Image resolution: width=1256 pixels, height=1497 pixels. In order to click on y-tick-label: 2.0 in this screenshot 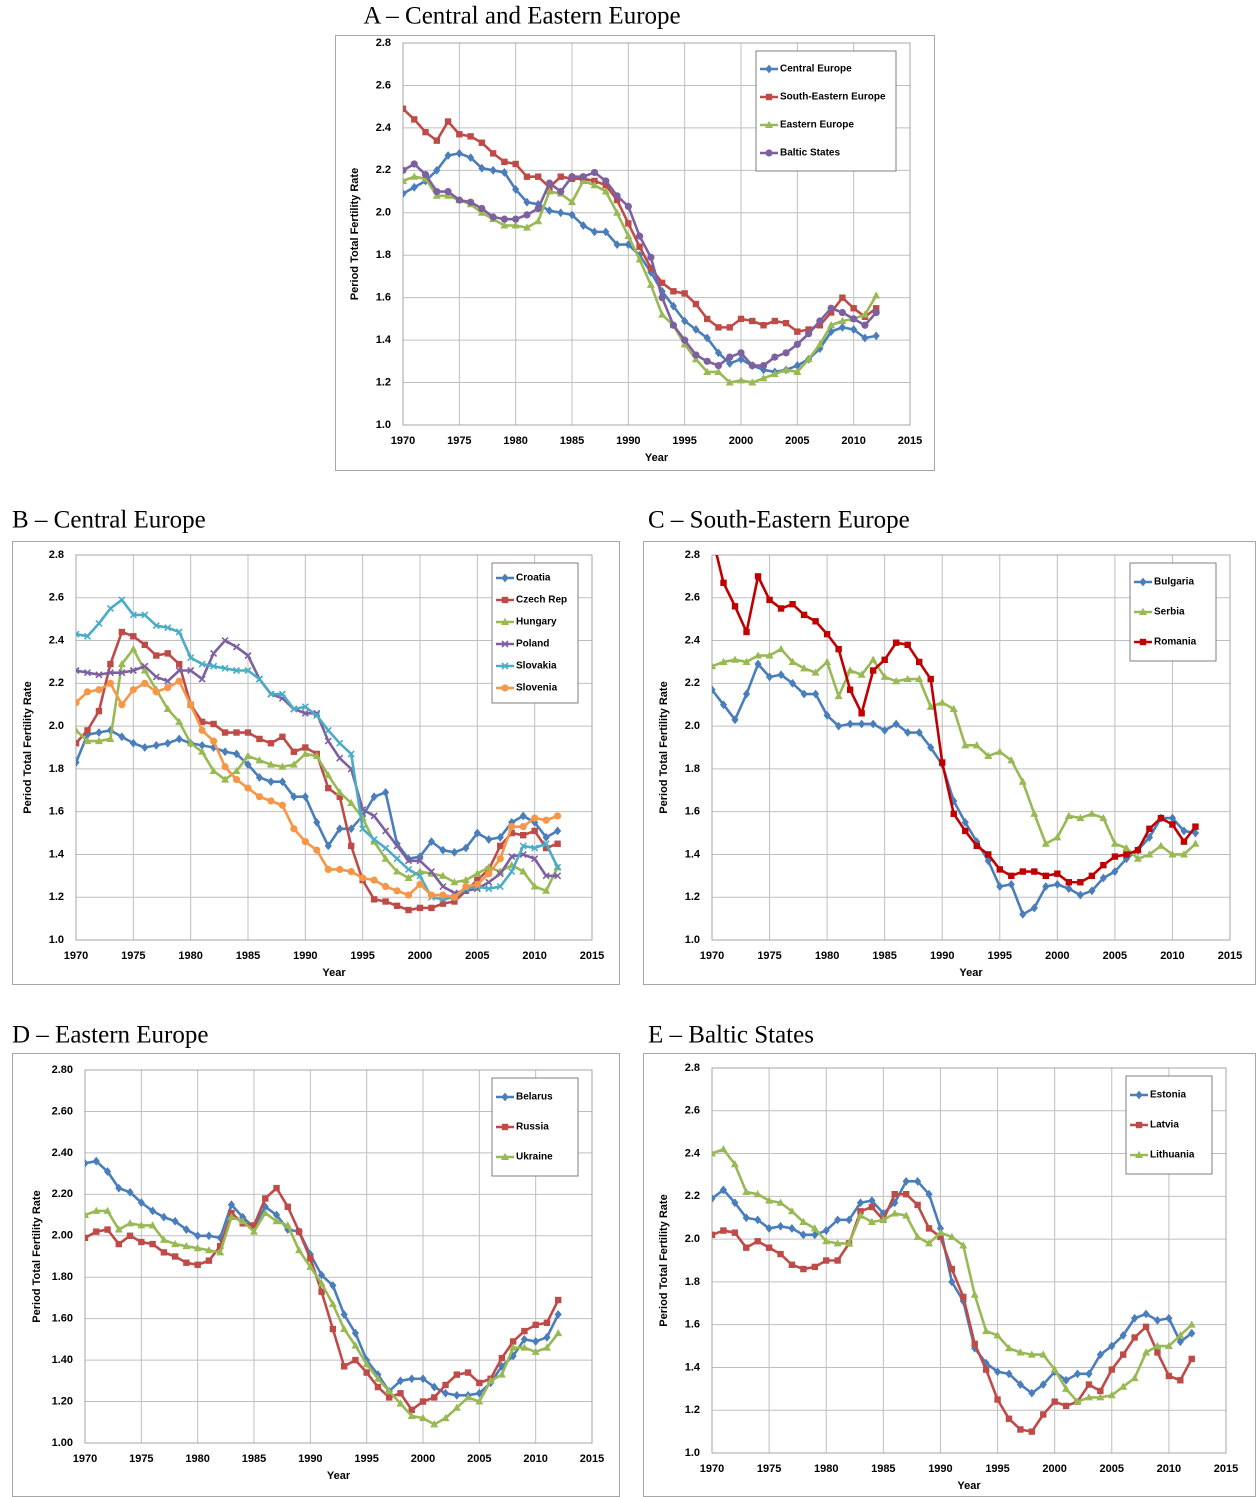, I will do `click(692, 1239)`.